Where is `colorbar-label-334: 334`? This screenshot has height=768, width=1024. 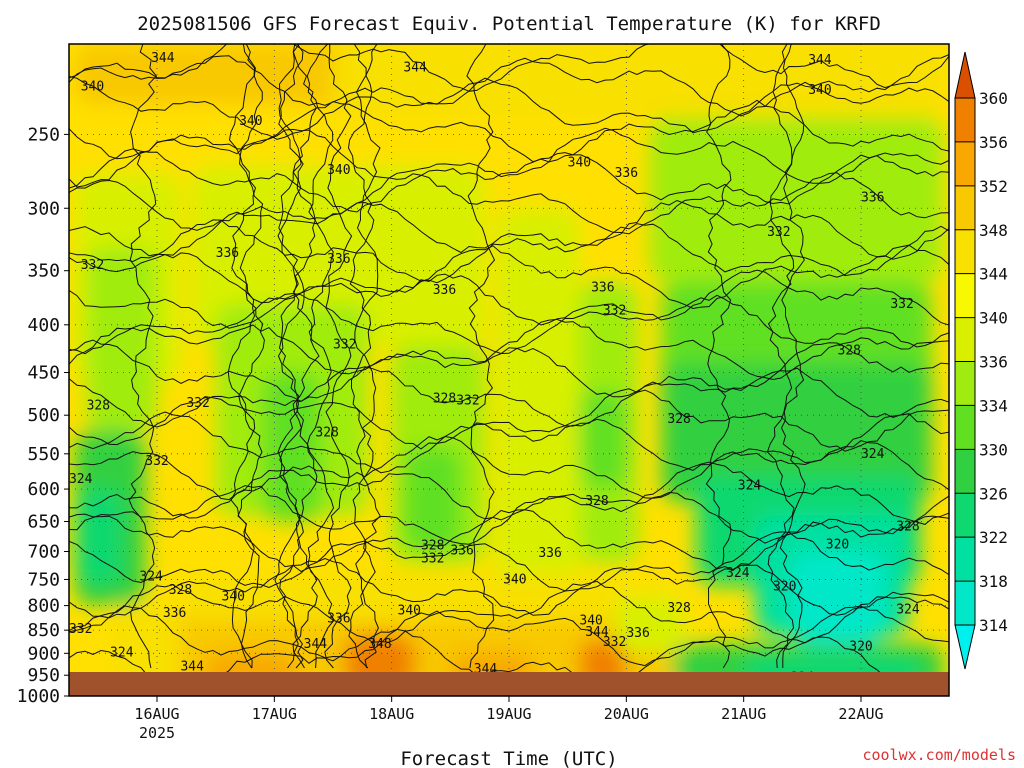 colorbar-label-334: 334 is located at coordinates (993, 405).